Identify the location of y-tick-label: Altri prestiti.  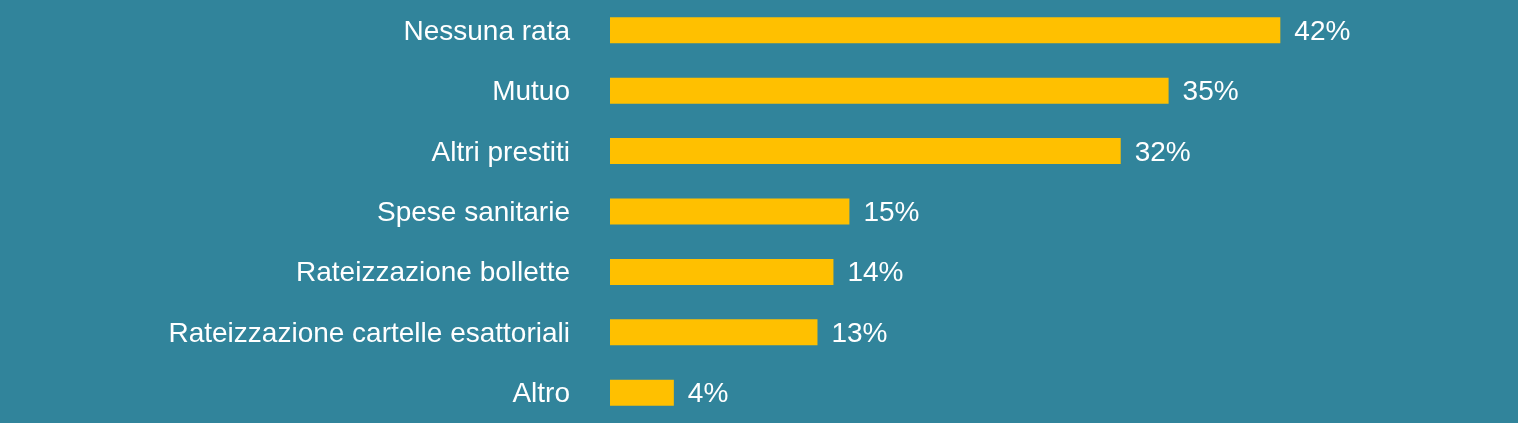
(500, 151).